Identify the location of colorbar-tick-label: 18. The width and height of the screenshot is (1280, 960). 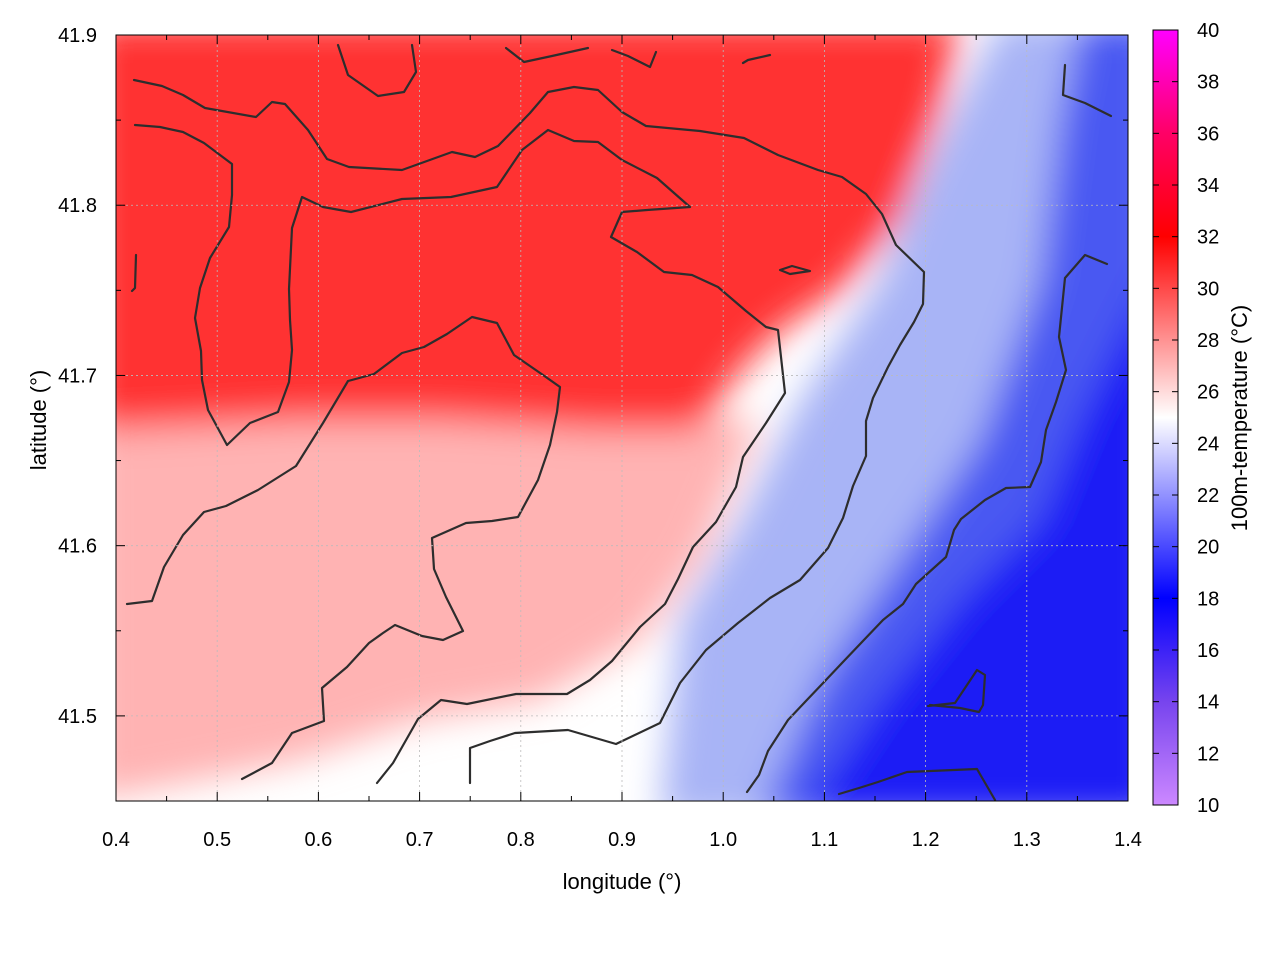
(1208, 599).